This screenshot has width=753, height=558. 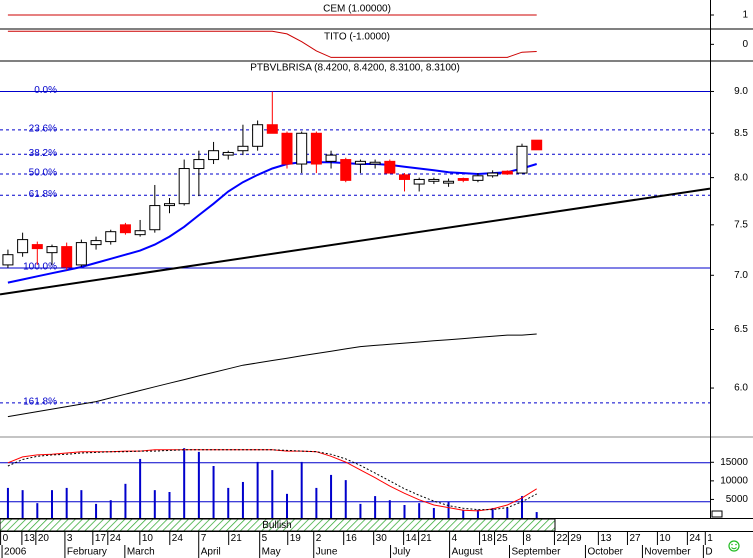 What do you see at coordinates (717, 514) in the screenshot?
I see `scroll-box` at bounding box center [717, 514].